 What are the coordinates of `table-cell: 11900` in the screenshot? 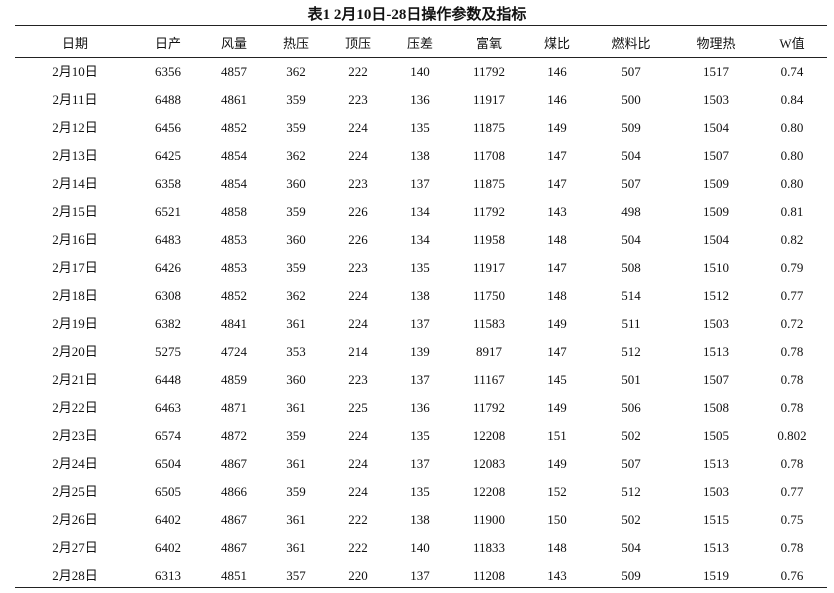 It's located at (489, 519).